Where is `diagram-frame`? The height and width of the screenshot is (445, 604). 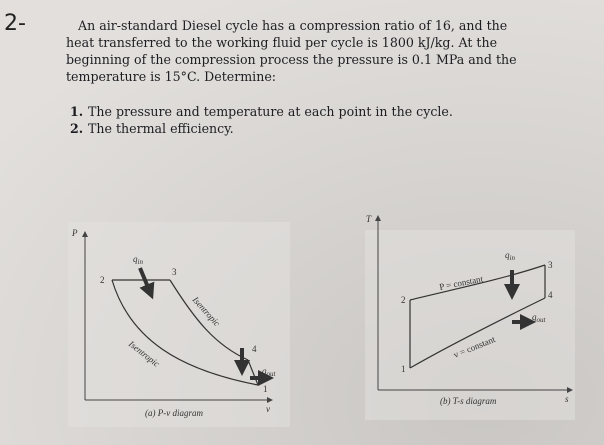
diagram-frame is located at coordinates (470, 325).